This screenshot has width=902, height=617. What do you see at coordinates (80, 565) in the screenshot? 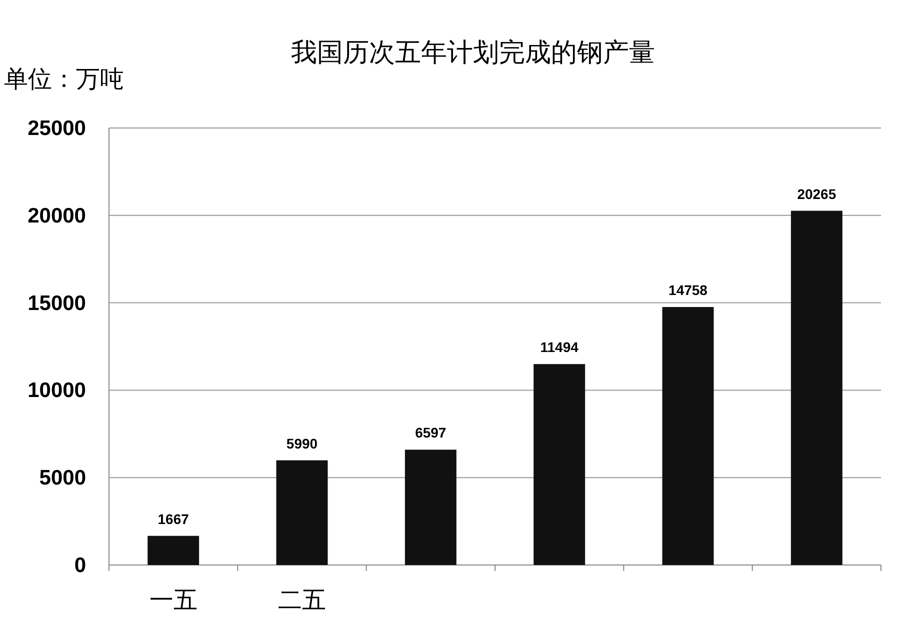
I see `y-tick-label: 0` at bounding box center [80, 565].